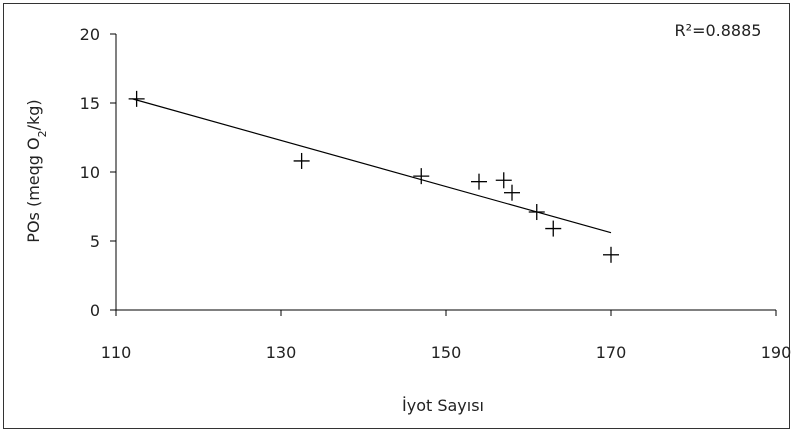 This screenshot has width=794, height=437. I want to click on x-tick-label: 190, so click(776, 352).